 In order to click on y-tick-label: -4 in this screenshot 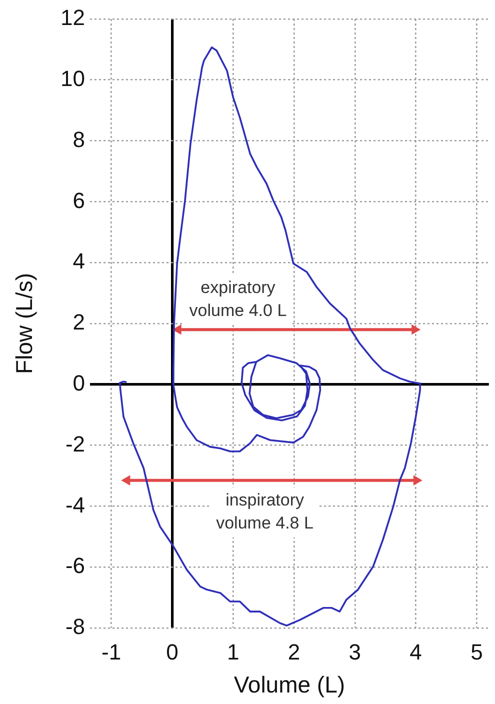, I will do `click(75, 505)`.